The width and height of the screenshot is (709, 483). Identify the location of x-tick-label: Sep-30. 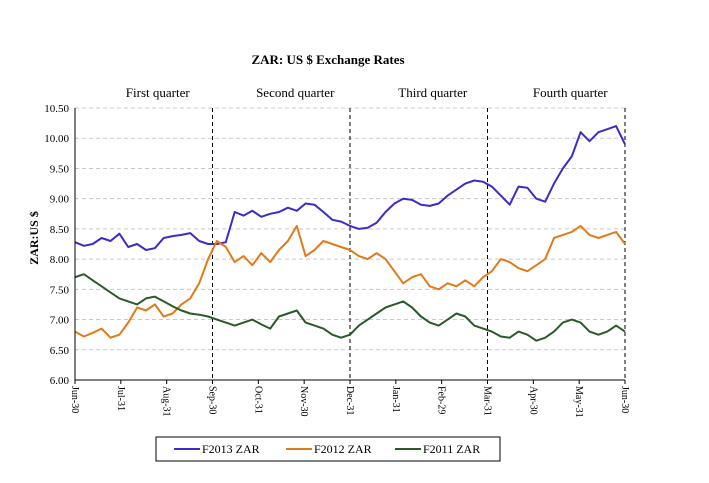
(212, 400).